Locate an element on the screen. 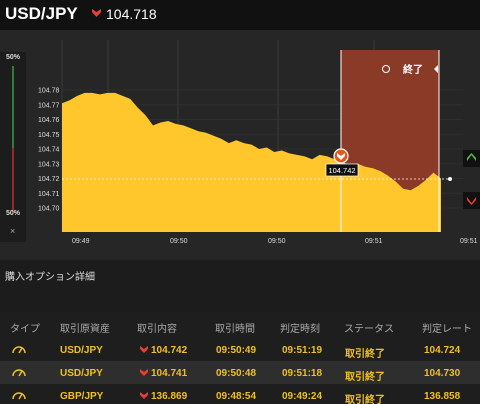 The height and width of the screenshot is (404, 480). row-judge-time: 09:51:19 is located at coordinates (302, 350).